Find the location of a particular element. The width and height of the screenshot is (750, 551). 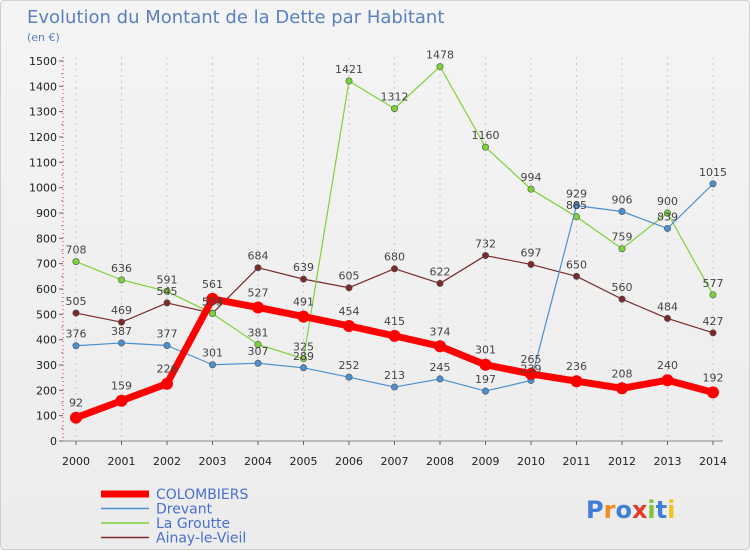

data-label: 159 is located at coordinates (121, 386).